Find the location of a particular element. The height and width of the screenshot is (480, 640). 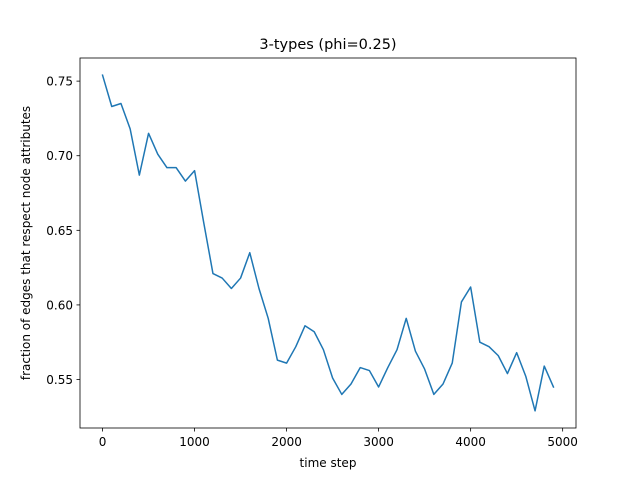

x-tick-label: 2000 is located at coordinates (286, 442).